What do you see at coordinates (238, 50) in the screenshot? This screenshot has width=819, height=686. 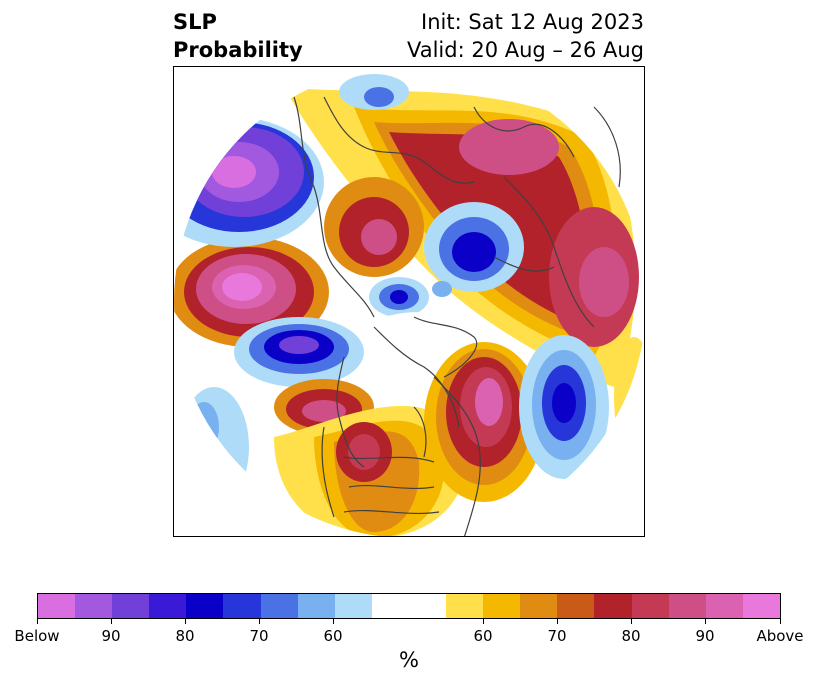 I see `title-product: Probability` at bounding box center [238, 50].